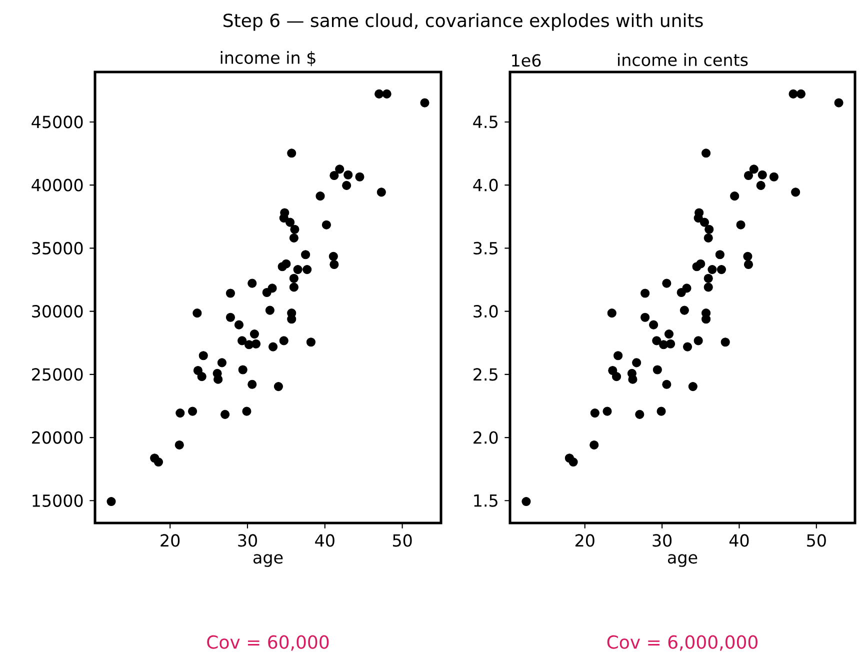 The image size is (868, 671). Describe the element at coordinates (324, 540) in the screenshot. I see `x-tick-label: 40` at that location.